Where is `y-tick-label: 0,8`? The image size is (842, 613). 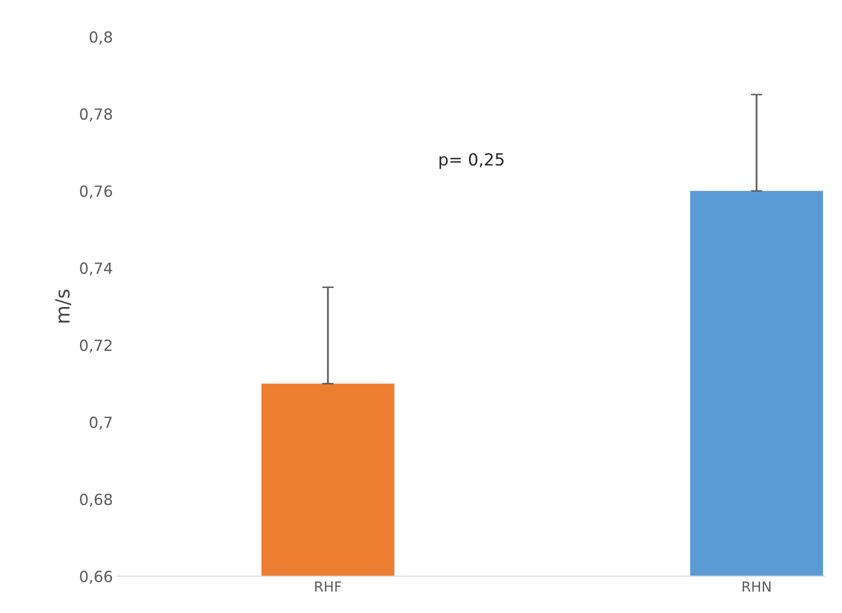
y-tick-label: 0,8 is located at coordinates (101, 37).